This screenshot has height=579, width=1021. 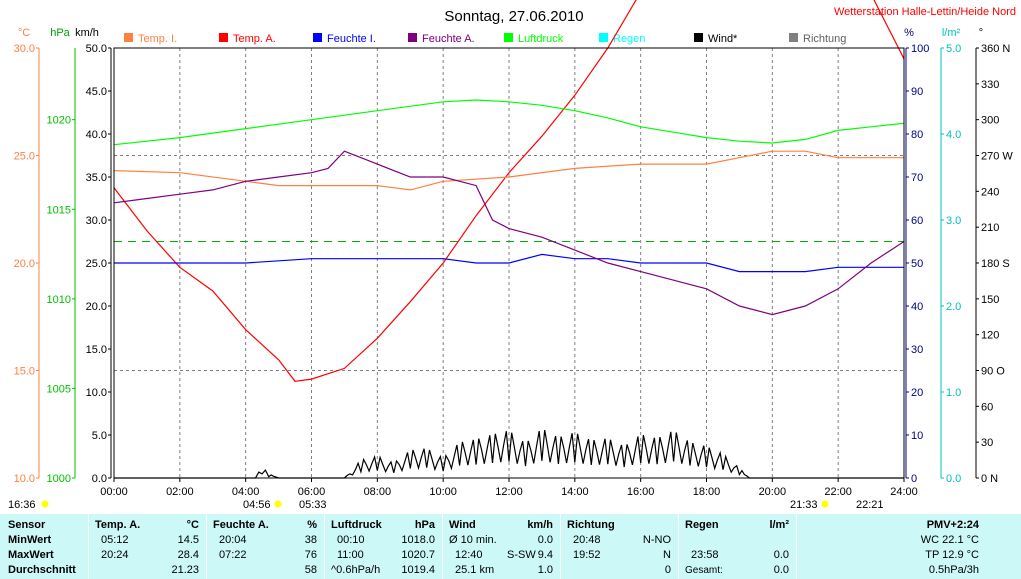 What do you see at coordinates (987, 443) in the screenshot?
I see `direction-tick-label: 30` at bounding box center [987, 443].